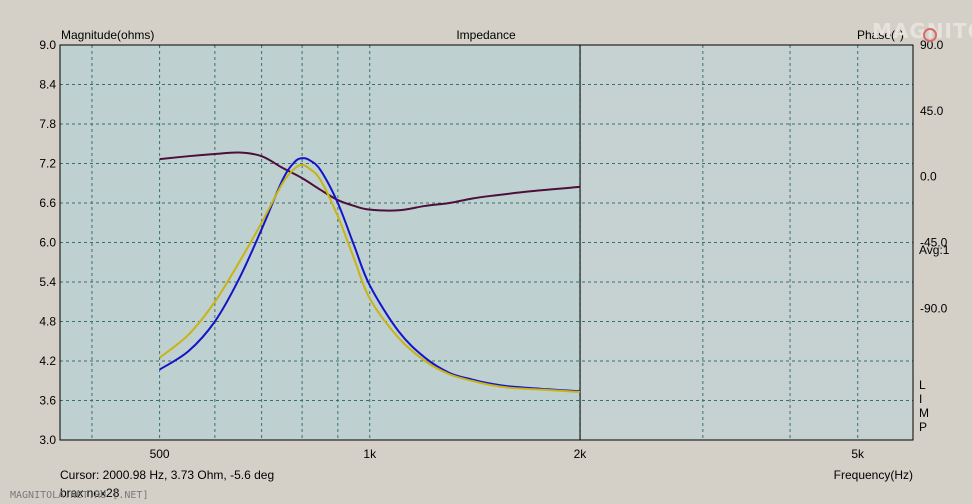 Image resolution: width=972 pixels, height=504 pixels. I want to click on phase-tick-label: -45.0, so click(934, 243).